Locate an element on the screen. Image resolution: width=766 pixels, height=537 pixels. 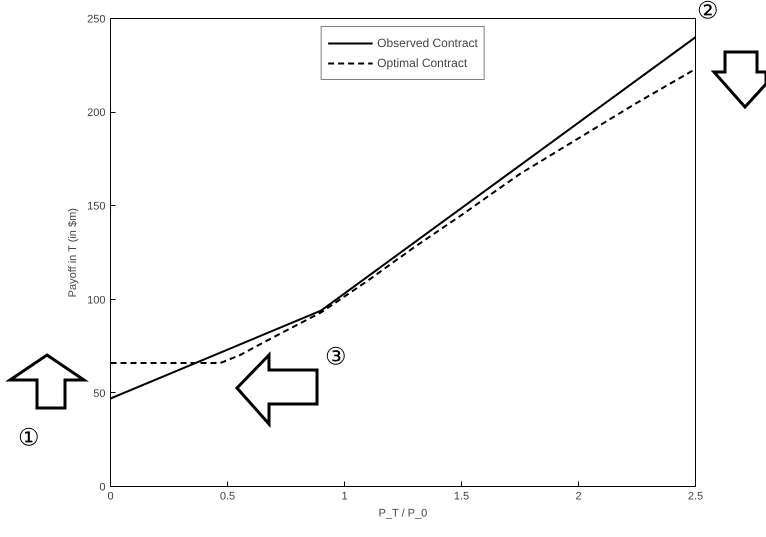
text: ② is located at coordinates (708, 12).